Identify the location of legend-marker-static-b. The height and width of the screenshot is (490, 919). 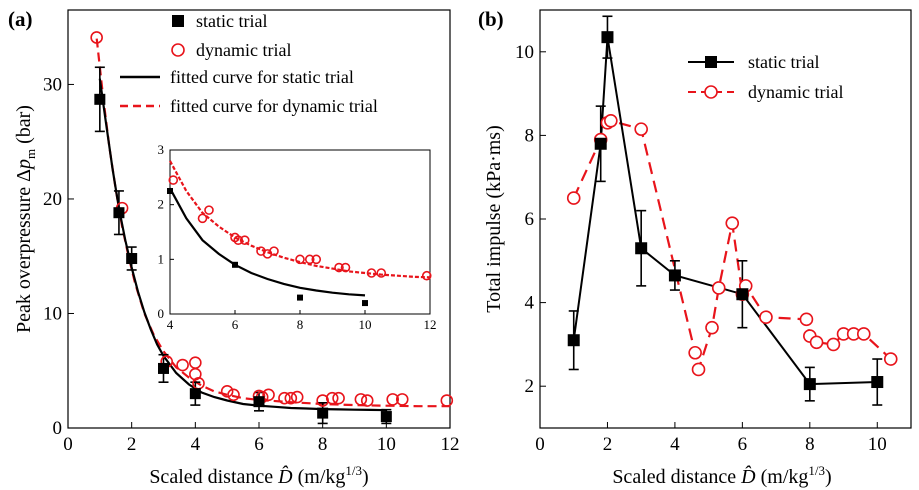
(711, 62).